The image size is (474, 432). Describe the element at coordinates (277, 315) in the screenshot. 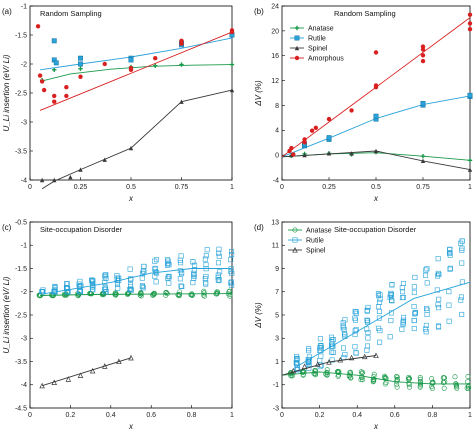

I see `y-tick-label: 5` at that location.